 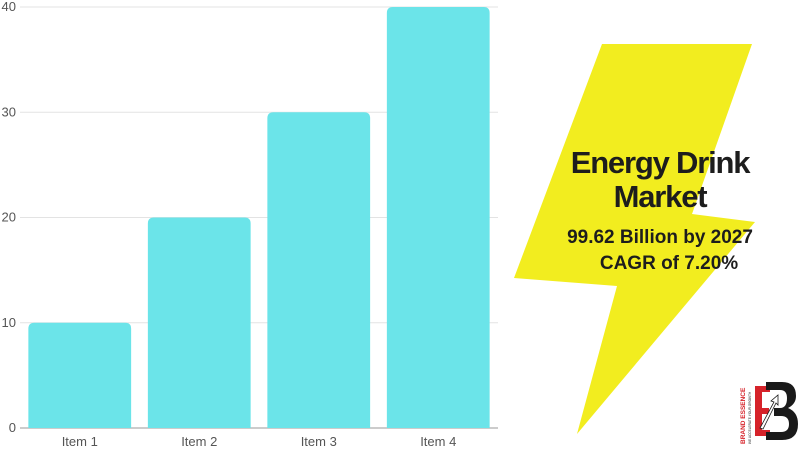 I want to click on y-tick-label: 20, so click(x=9, y=217).